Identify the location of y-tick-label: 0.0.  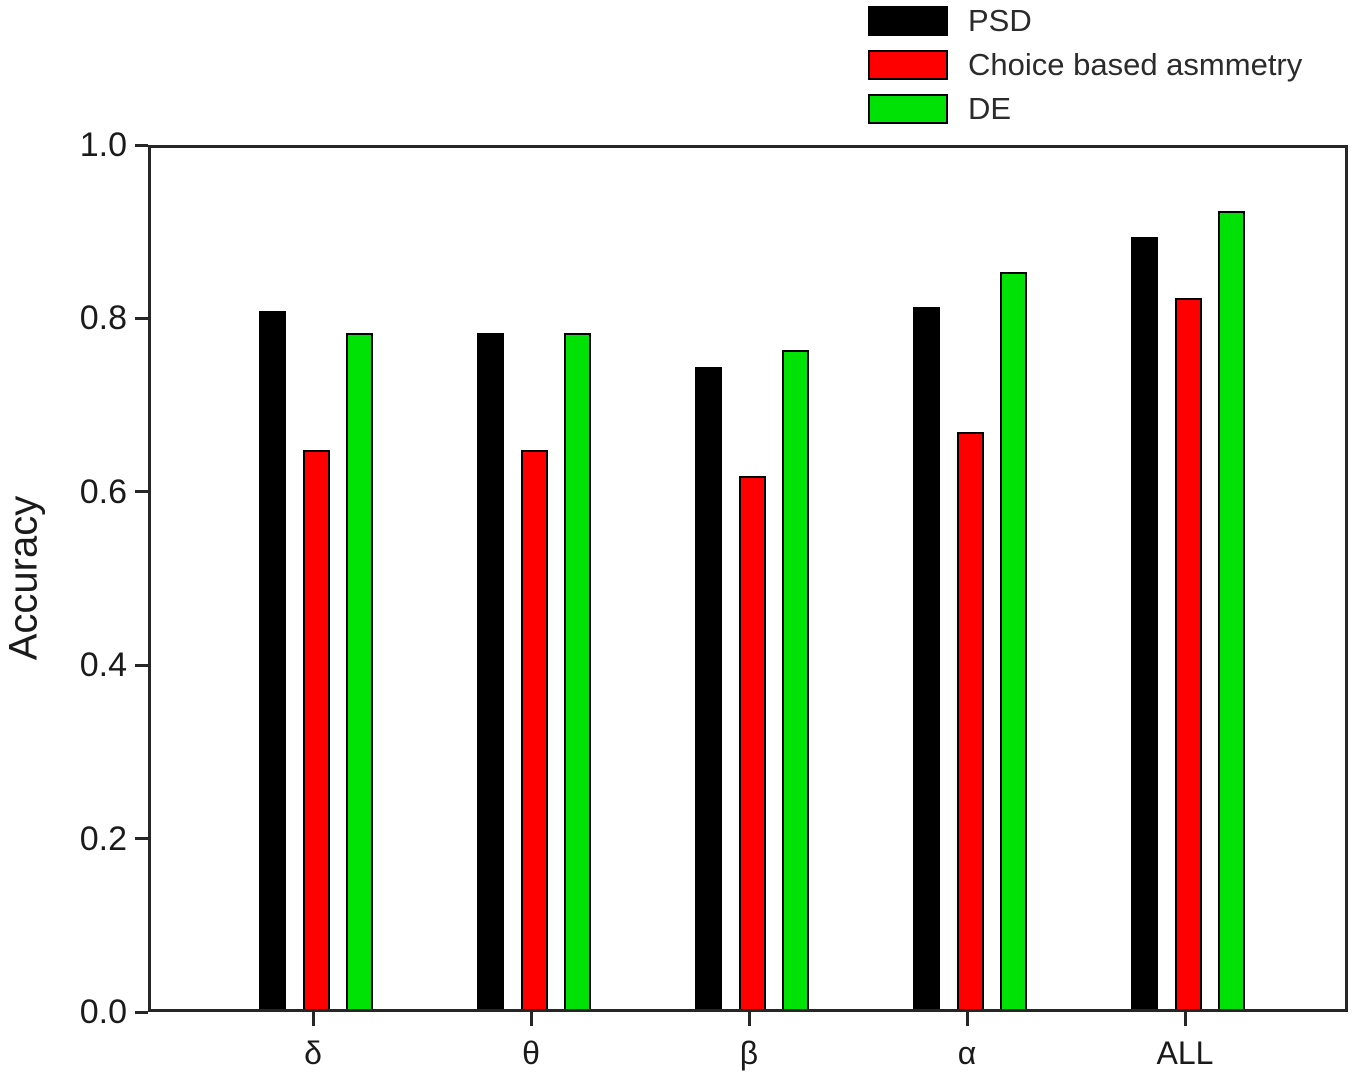
(103, 1012).